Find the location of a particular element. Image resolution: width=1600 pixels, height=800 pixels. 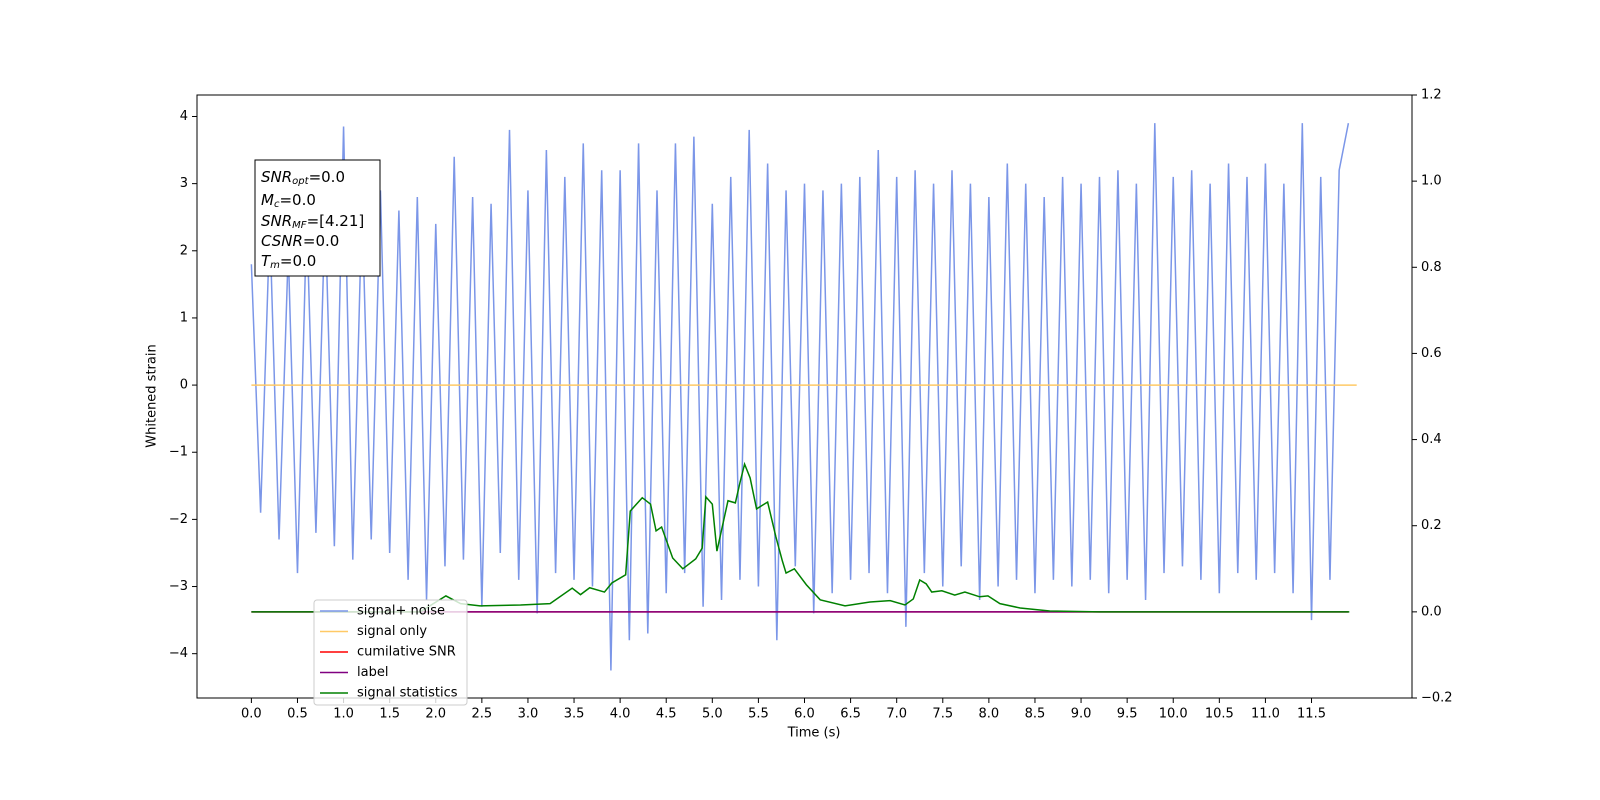

annotation-symbol: T is located at coordinates (266, 261).